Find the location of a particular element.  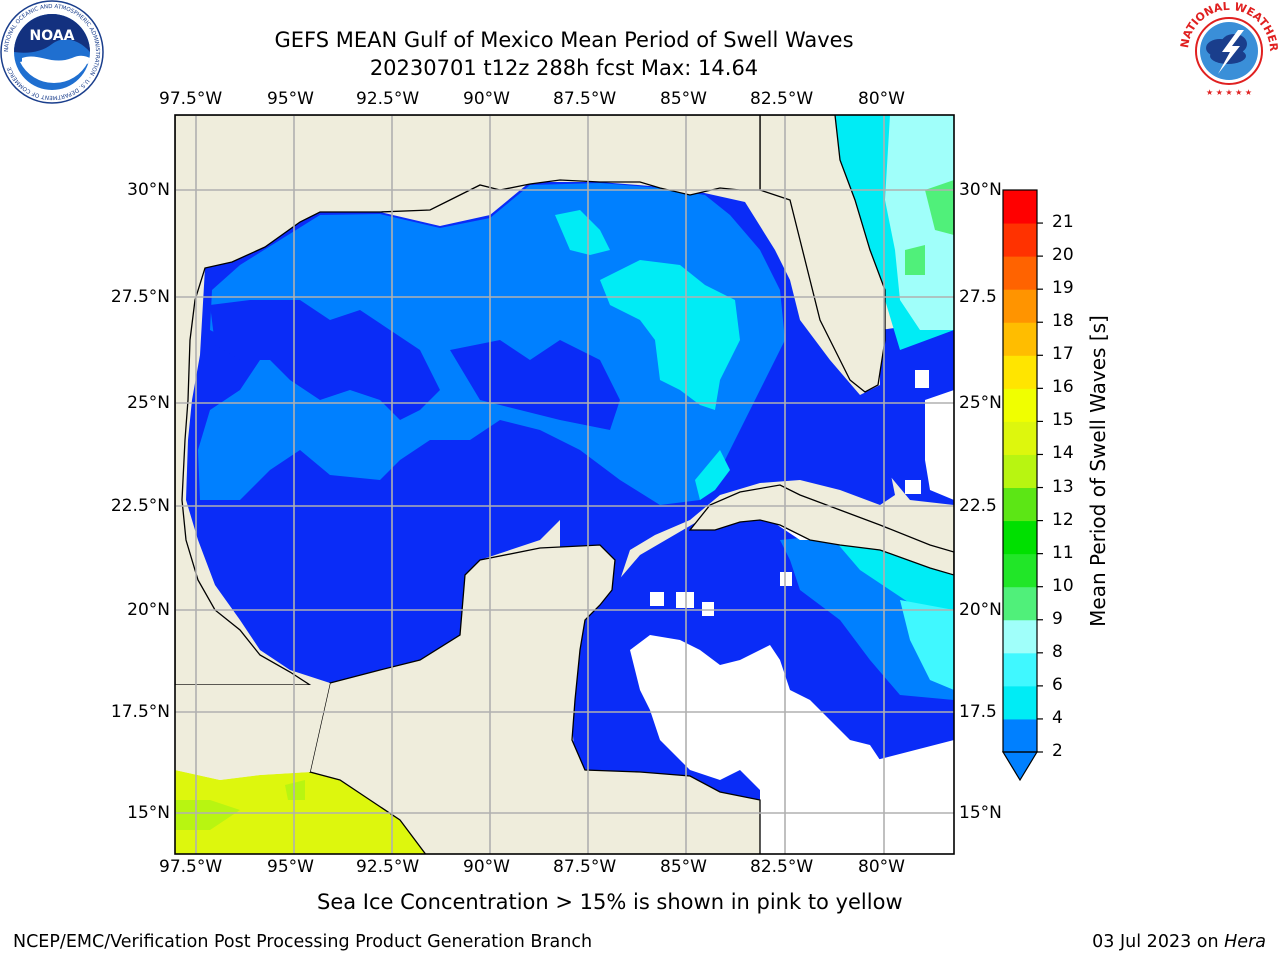

lon-label-bottom: 87.5°W is located at coordinates (585, 867).